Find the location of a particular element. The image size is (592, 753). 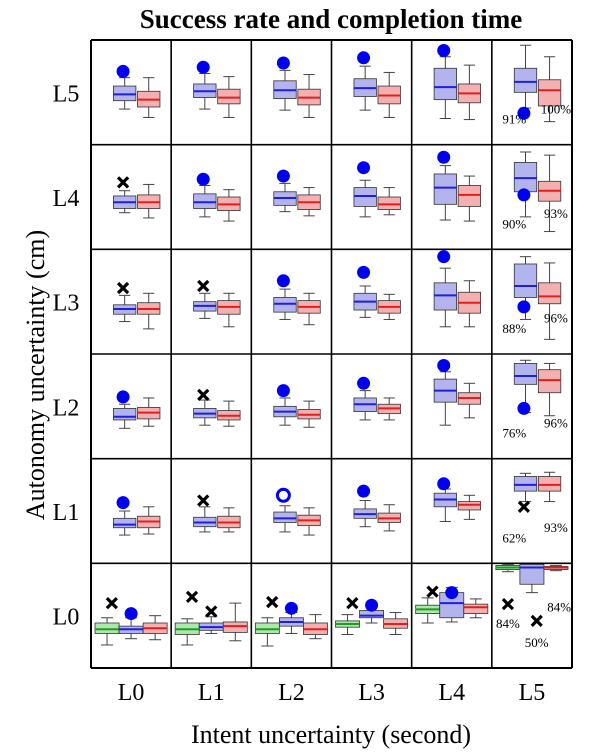

x-tick-labels: L0 L1 L2 L3 L4 L5 is located at coordinates (332, 693).